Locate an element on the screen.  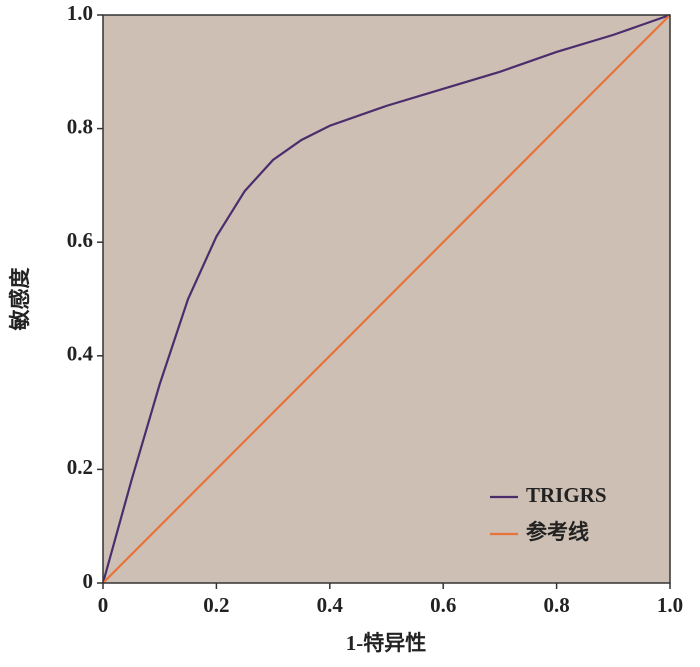
y-tick-label: 0.6 is located at coordinates (80, 240).